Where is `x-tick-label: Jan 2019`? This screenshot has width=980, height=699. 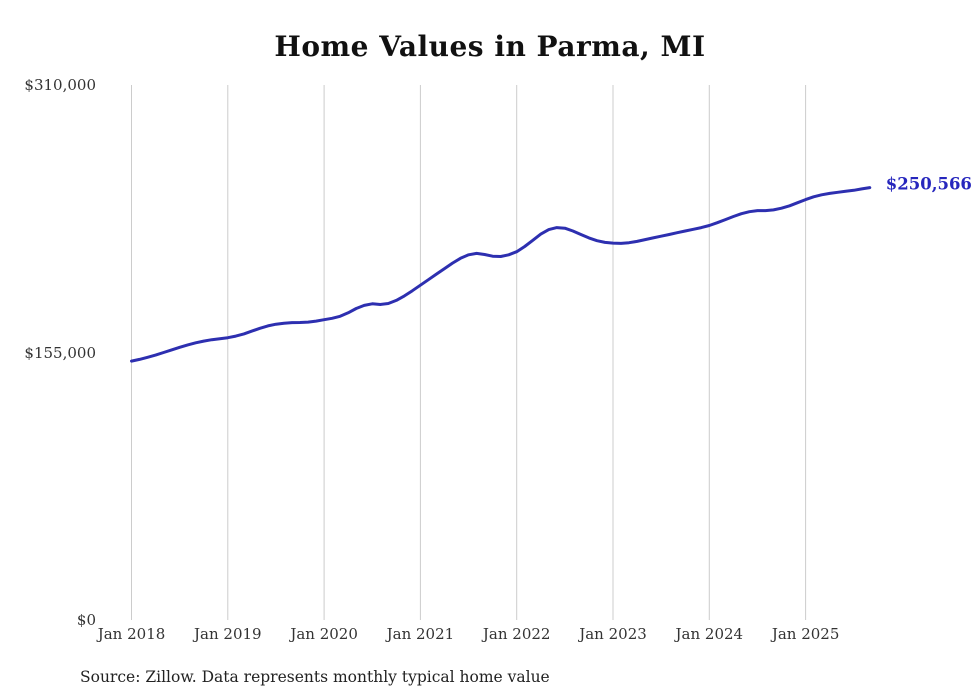
x-tick-label: Jan 2019 is located at coordinates (228, 634).